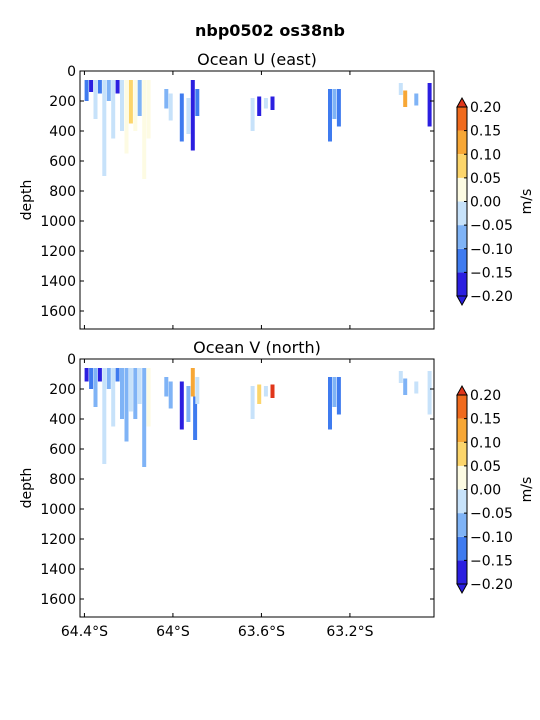 Image resolution: width=540 pixels, height=720 pixels. Describe the element at coordinates (71, 360) in the screenshot. I see `y-tick-label: 0` at that location.